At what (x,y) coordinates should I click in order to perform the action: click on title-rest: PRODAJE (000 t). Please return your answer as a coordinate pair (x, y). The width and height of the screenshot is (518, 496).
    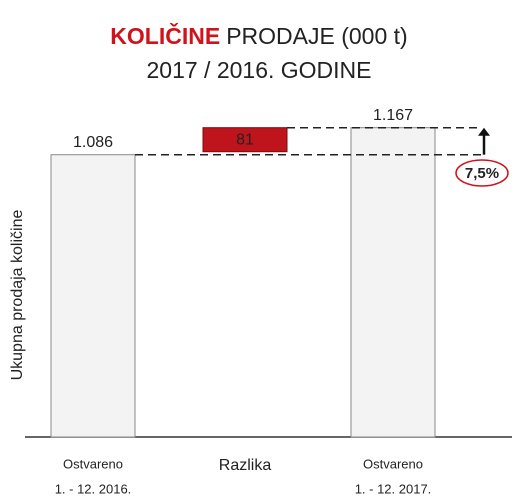
    Looking at the image, I should click on (317, 36).